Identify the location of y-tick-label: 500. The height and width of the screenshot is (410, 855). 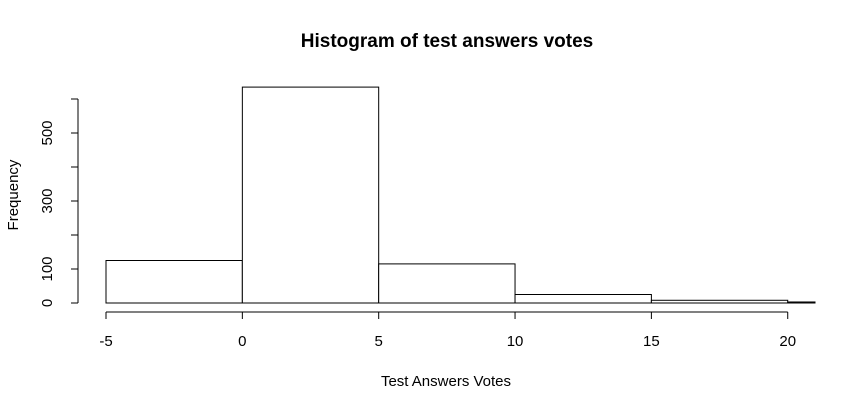
(47, 132).